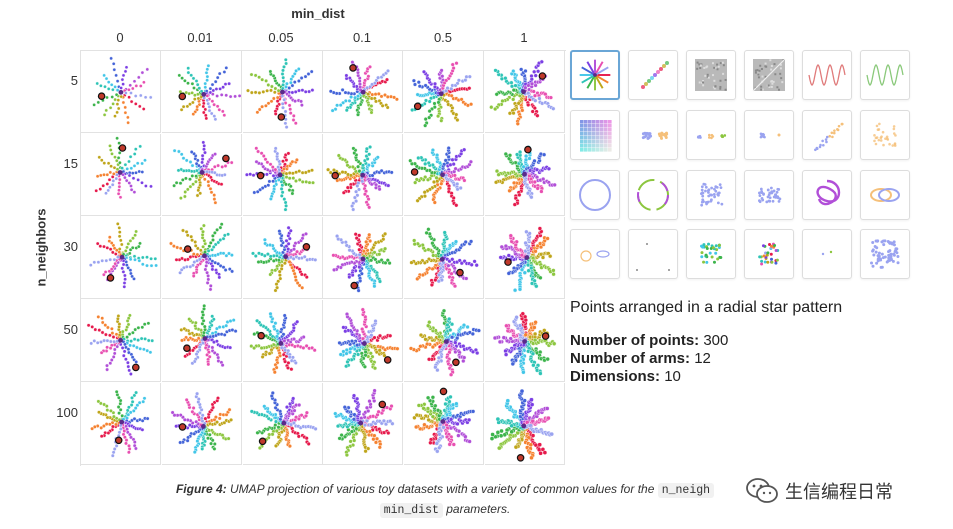  What do you see at coordinates (318, 13) in the screenshot?
I see `column-axis-title: min_dist` at bounding box center [318, 13].